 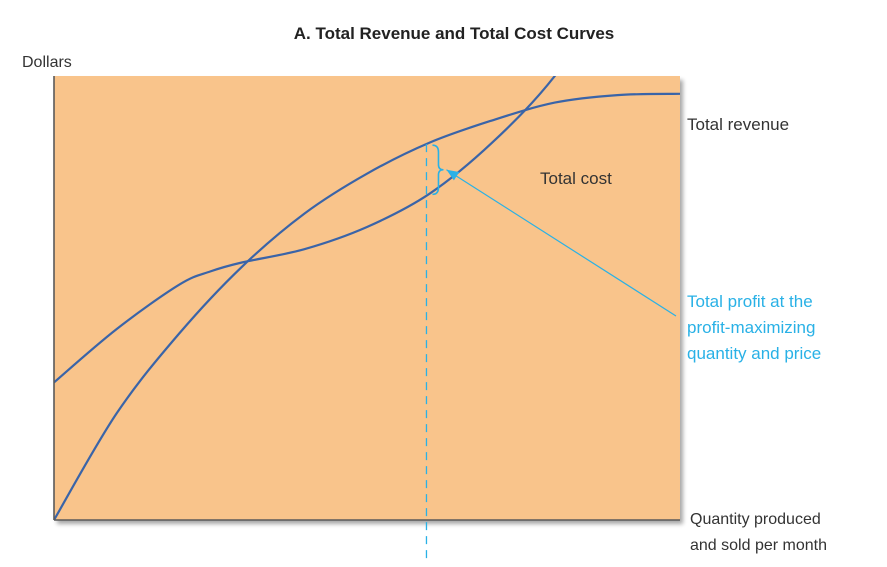 What do you see at coordinates (453, 175) in the screenshot?
I see `profit-callout-arrowhead` at bounding box center [453, 175].